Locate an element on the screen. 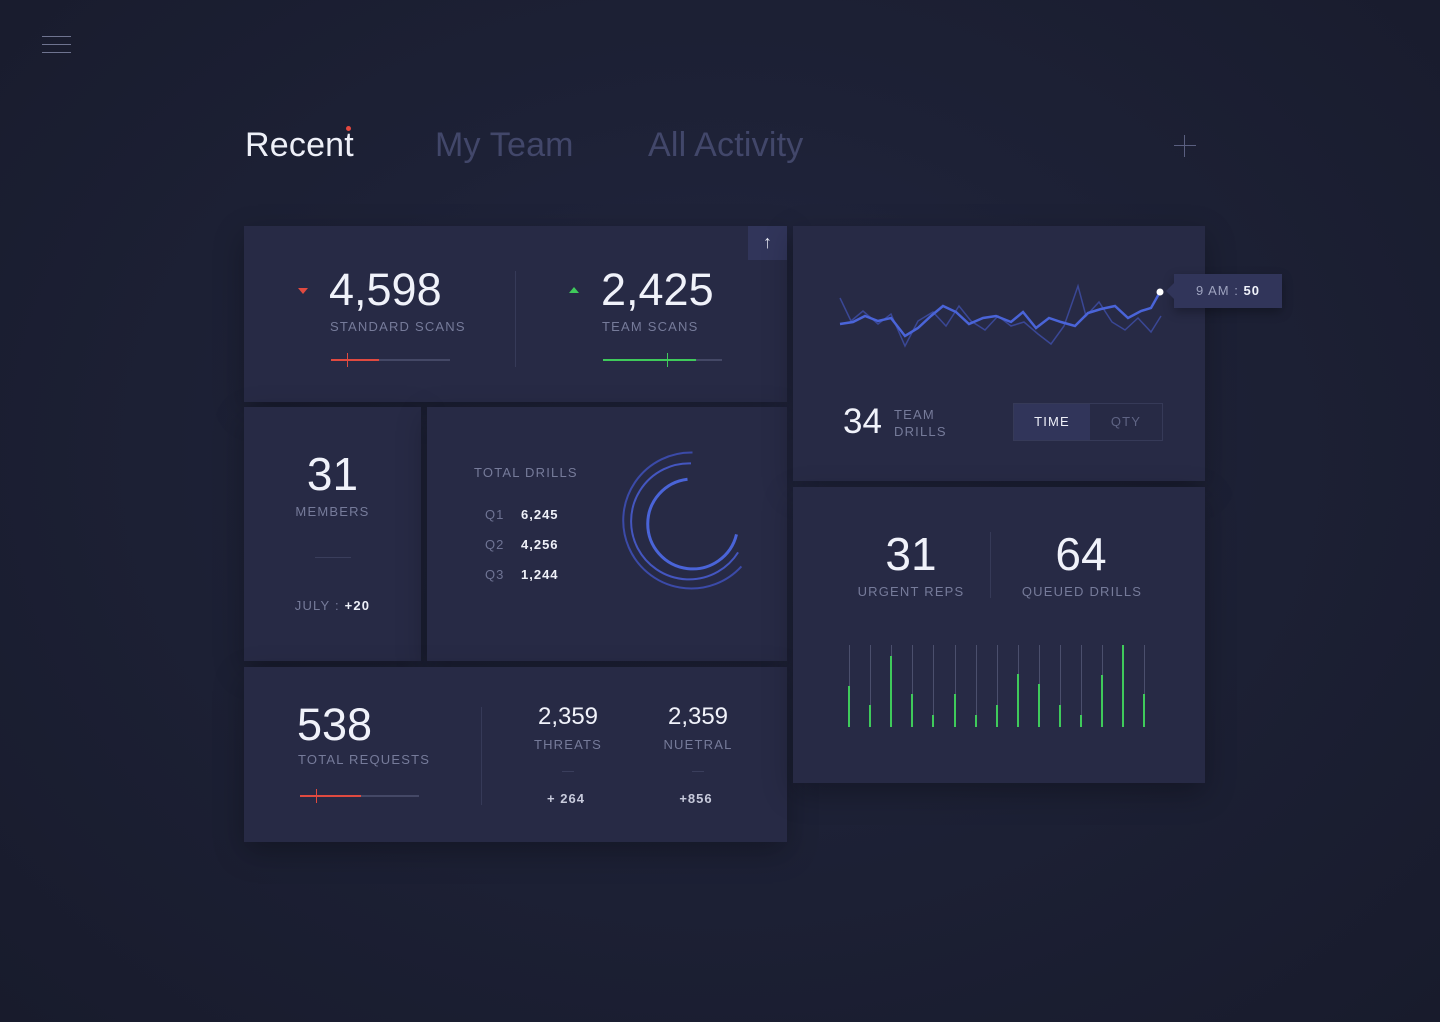  radial-arc-q2 is located at coordinates (684, 521).